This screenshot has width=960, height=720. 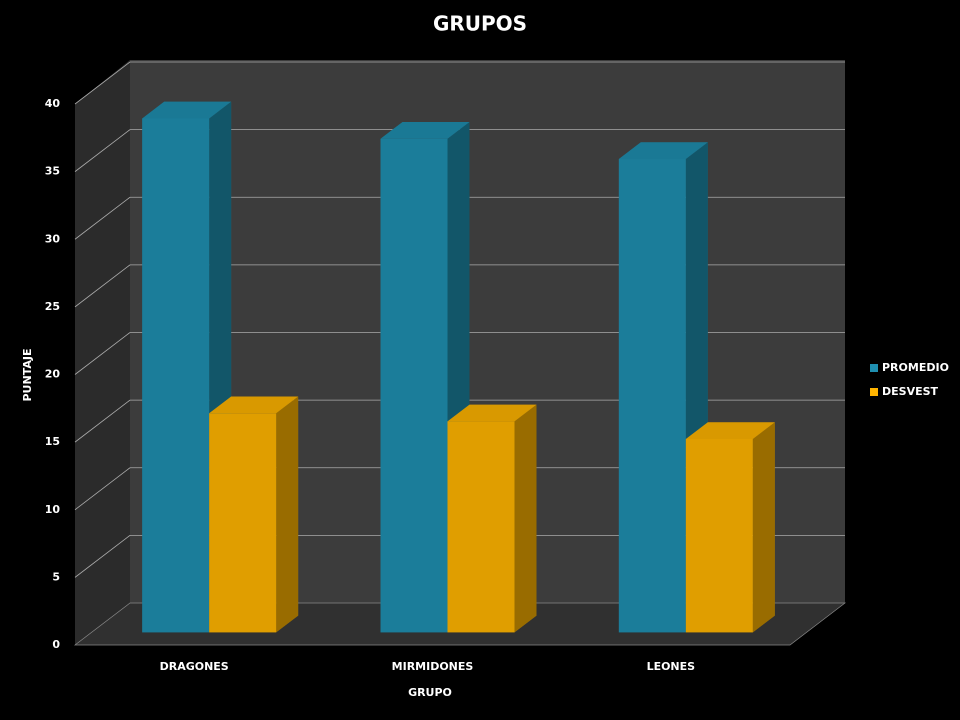 I want to click on y-tick-label: 5, so click(x=56, y=576).